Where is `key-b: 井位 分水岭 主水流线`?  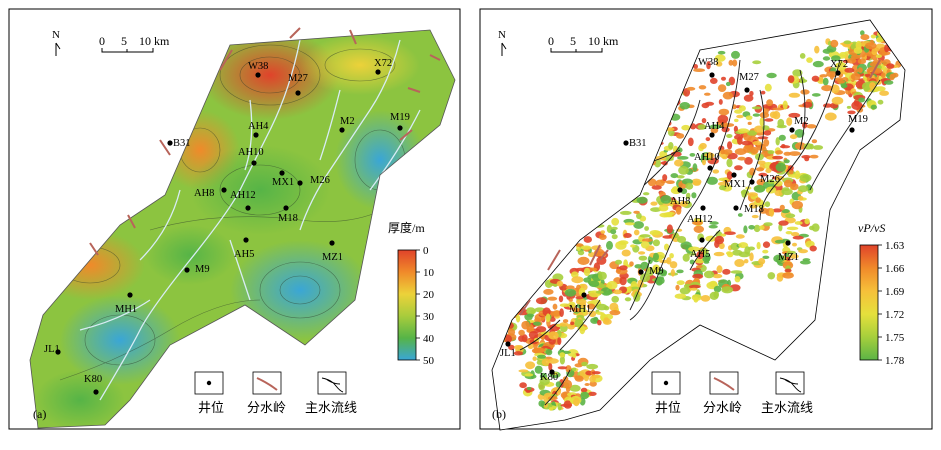 key-b: 井位 分水岭 主水流线 is located at coordinates (732, 393).